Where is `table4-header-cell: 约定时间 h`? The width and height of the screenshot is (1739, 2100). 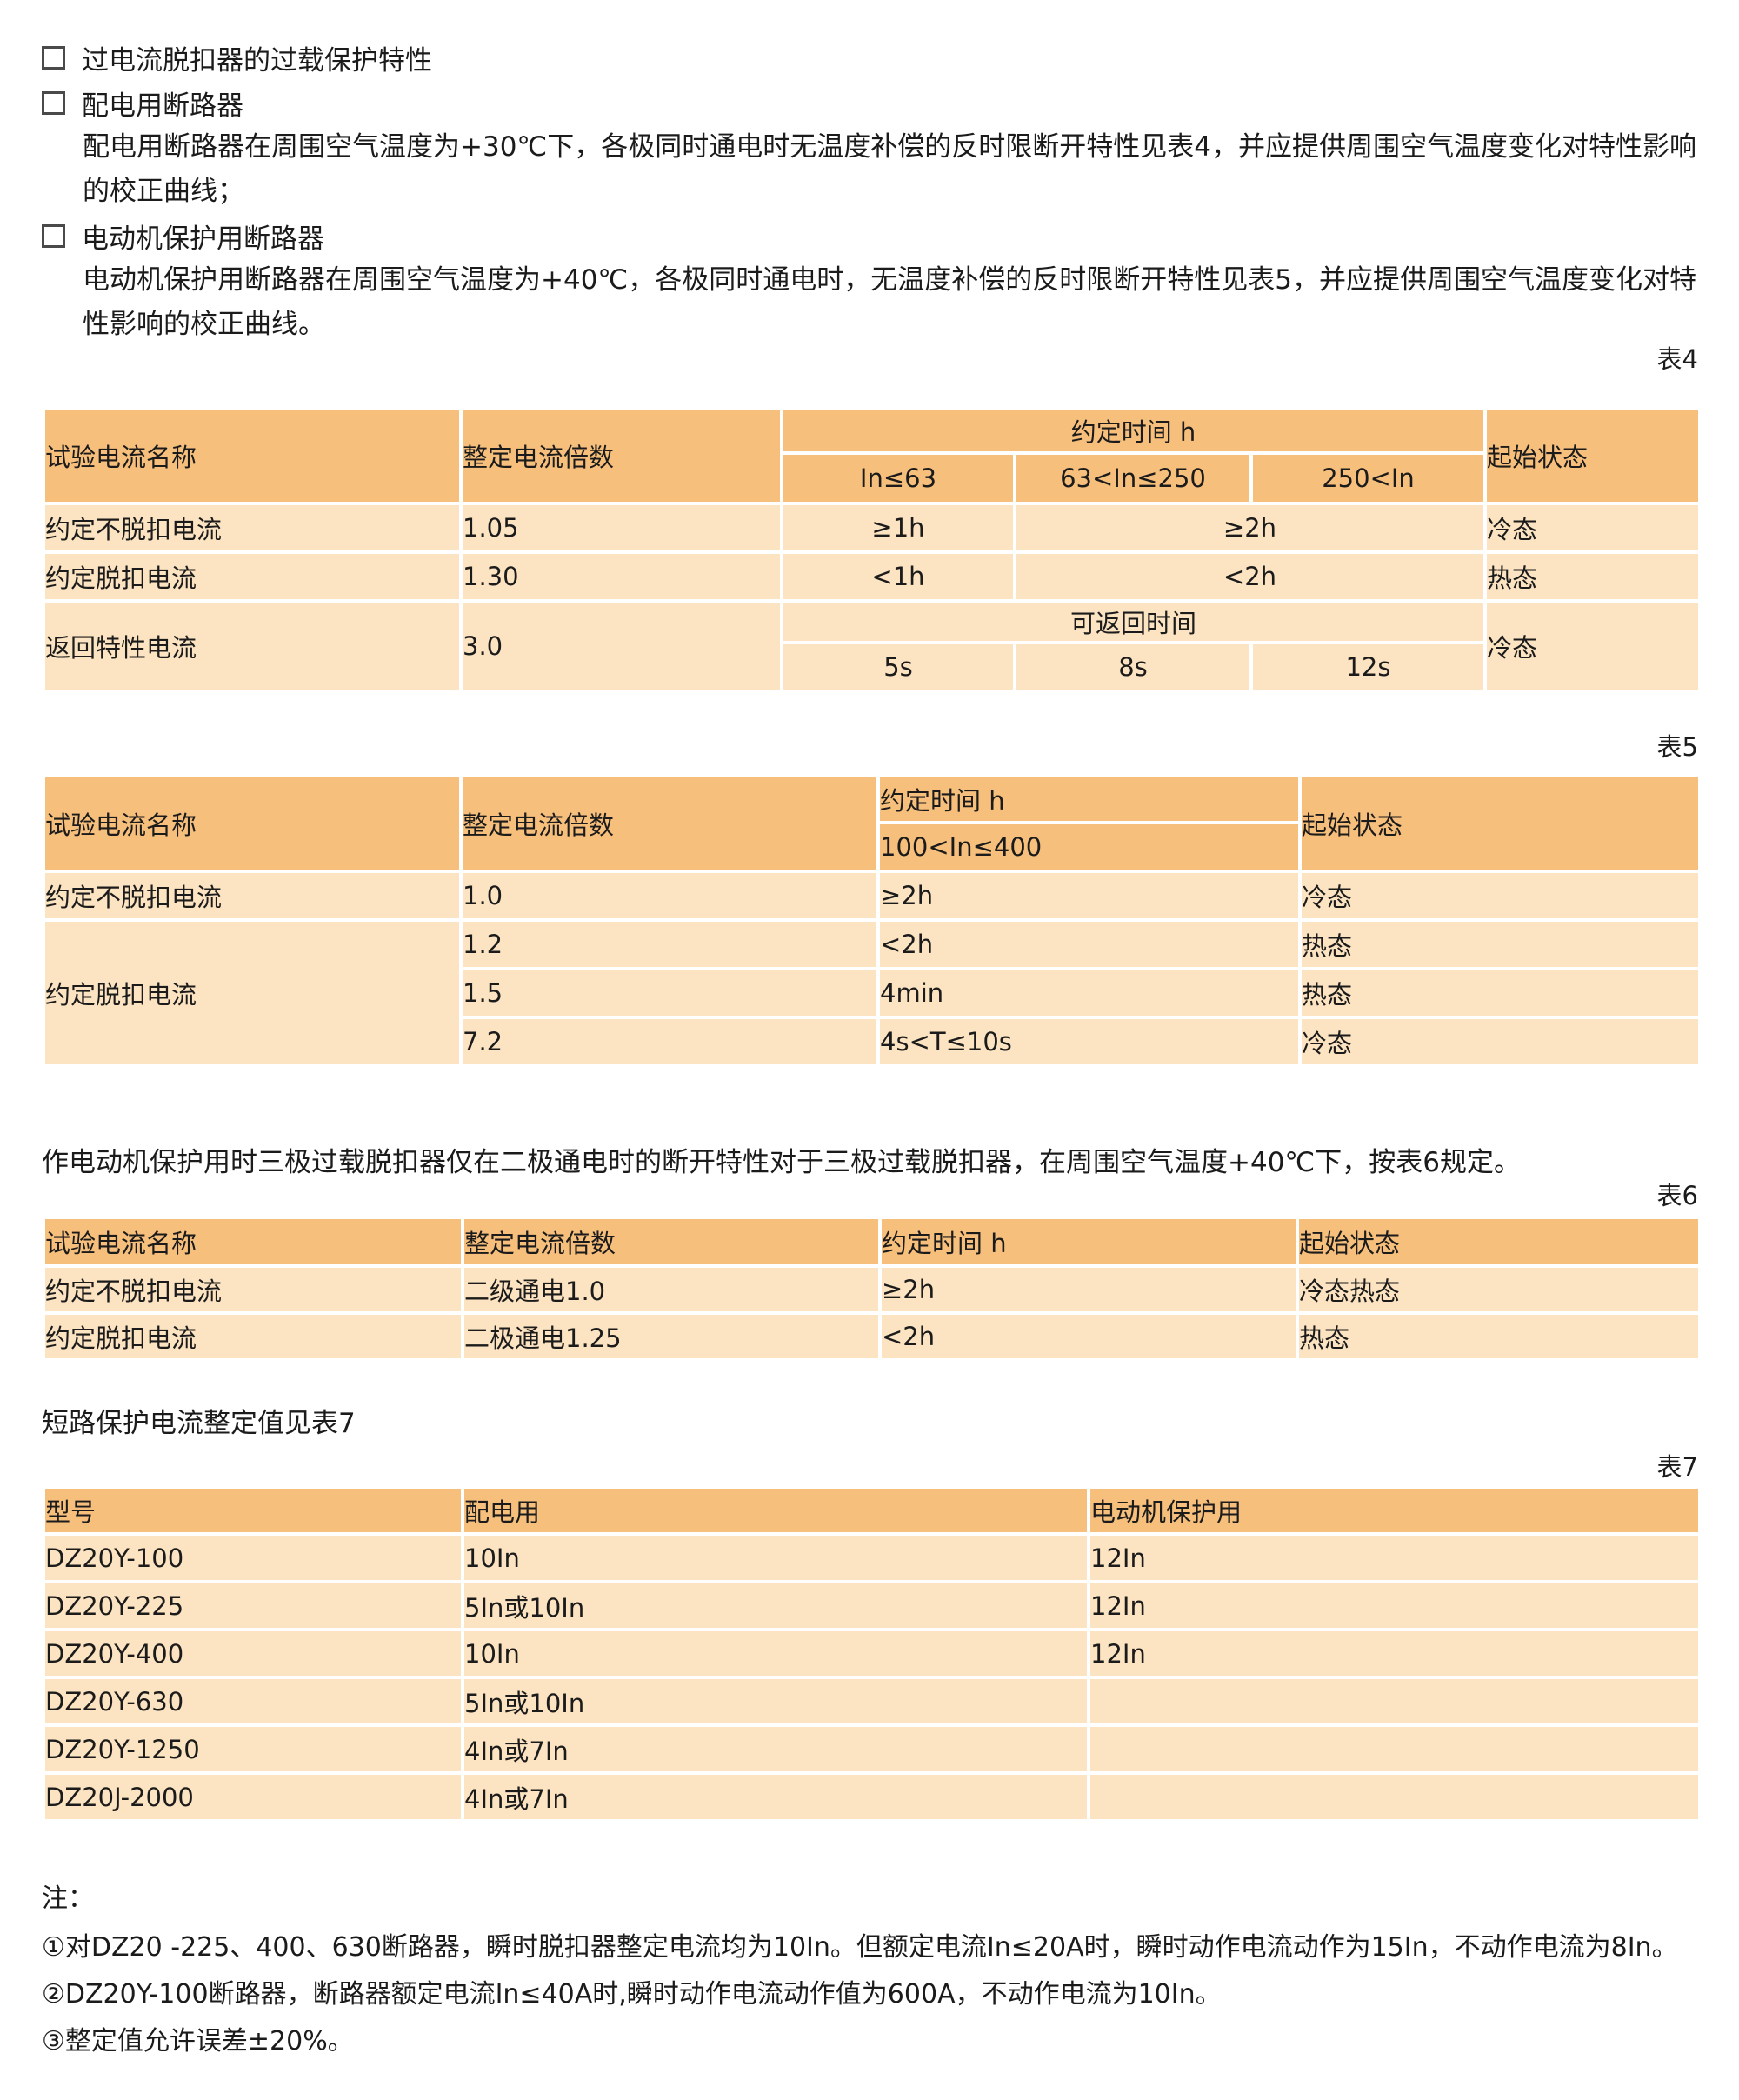
table4-header-cell: 约定时间 h is located at coordinates (1133, 430).